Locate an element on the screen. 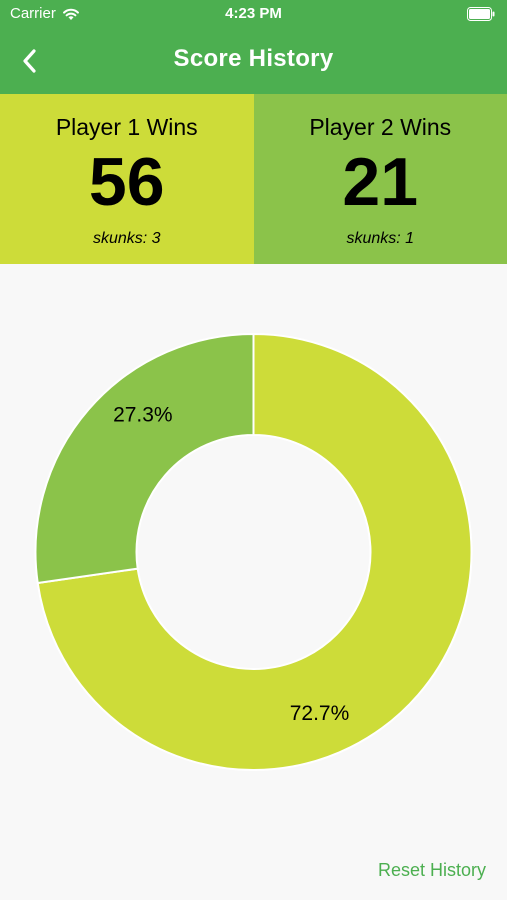 This screenshot has height=900, width=507. player-1-label: Player 1 Wins is located at coordinates (126, 127).